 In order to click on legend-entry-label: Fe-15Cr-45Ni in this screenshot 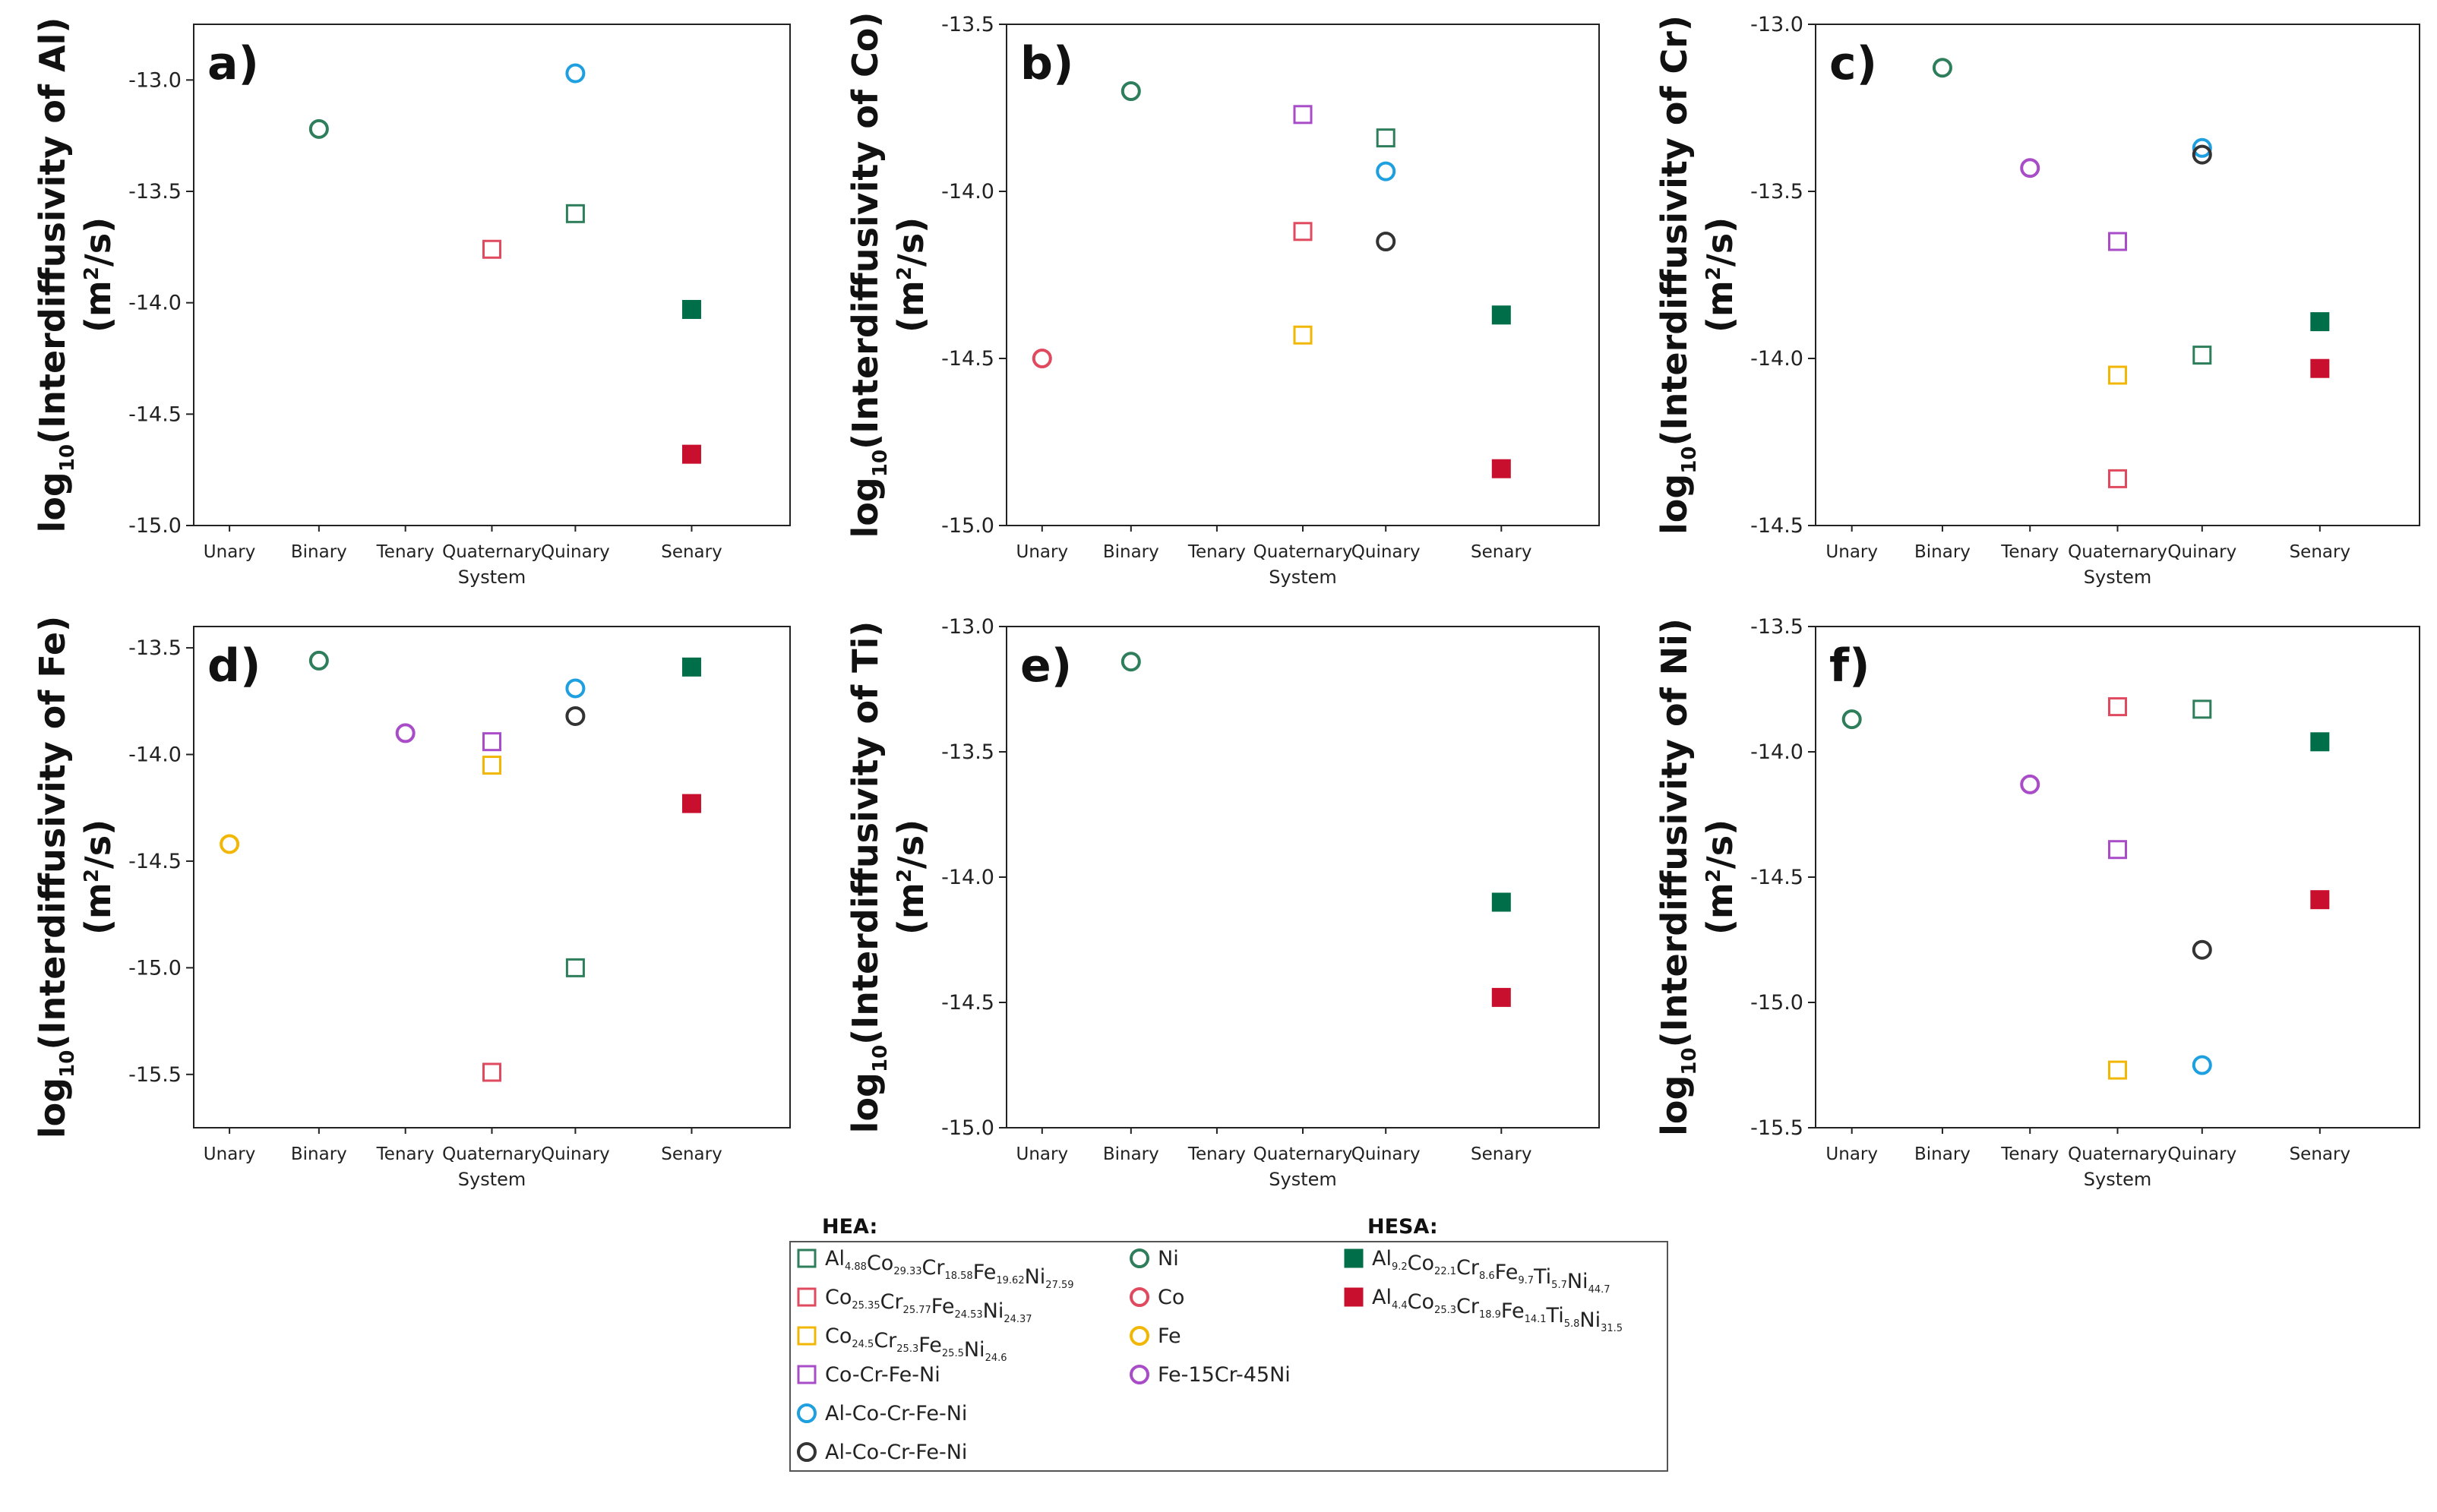, I will do `click(1224, 1375)`.